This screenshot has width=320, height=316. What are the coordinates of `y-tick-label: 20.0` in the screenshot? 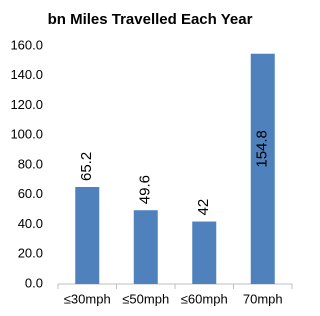 It's located at (30, 253).